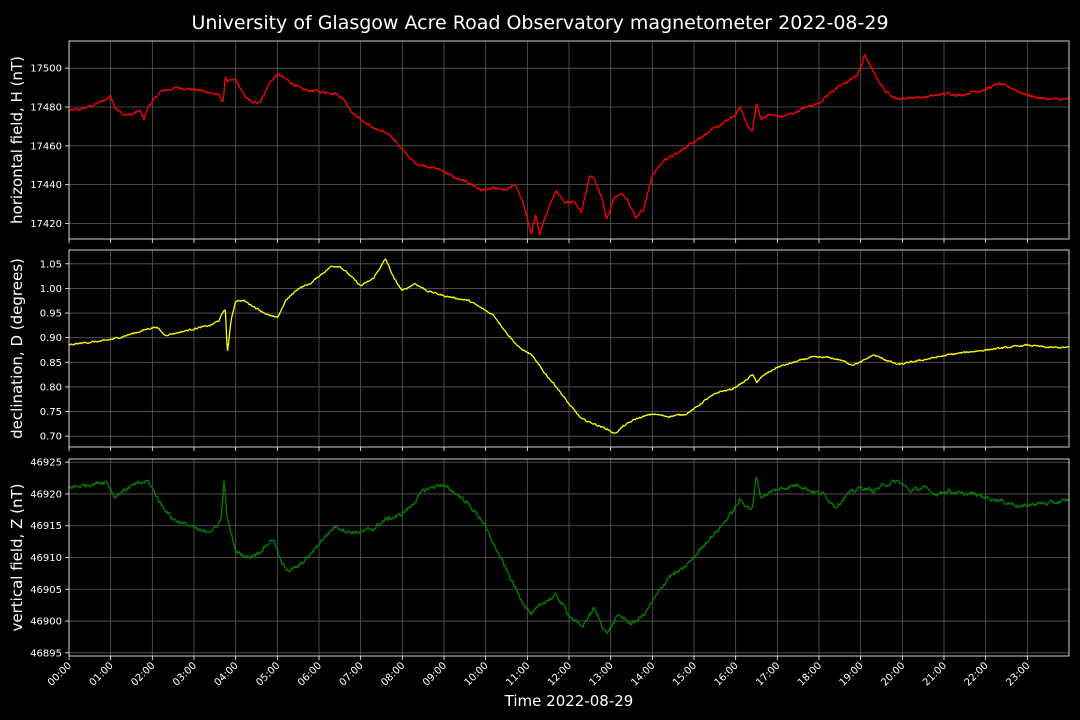 The height and width of the screenshot is (720, 1080). I want to click on x-axis-label: Time 2022-08-29, so click(569, 701).